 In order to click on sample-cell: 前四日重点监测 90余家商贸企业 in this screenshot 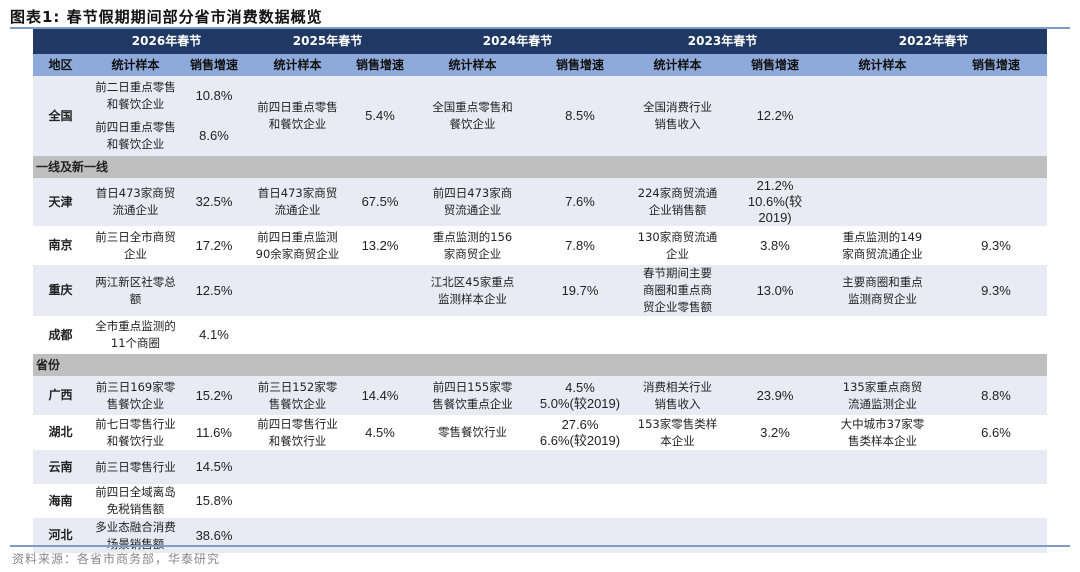, I will do `click(297, 245)`.